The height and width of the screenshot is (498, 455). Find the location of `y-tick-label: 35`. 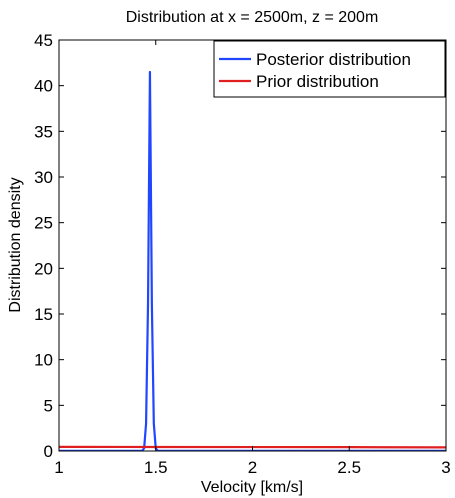

y-tick-label: 35 is located at coordinates (43, 131).